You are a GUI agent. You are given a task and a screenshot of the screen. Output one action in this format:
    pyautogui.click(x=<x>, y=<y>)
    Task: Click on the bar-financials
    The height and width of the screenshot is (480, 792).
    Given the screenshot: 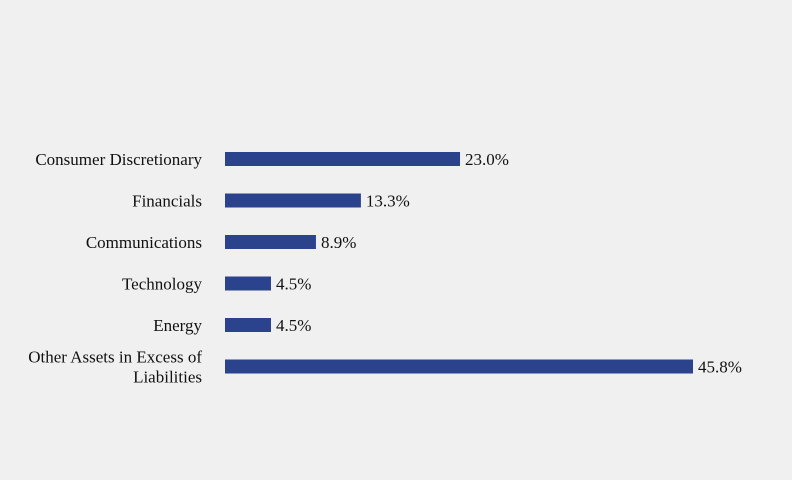 What is the action you would take?
    pyautogui.click(x=293, y=200)
    